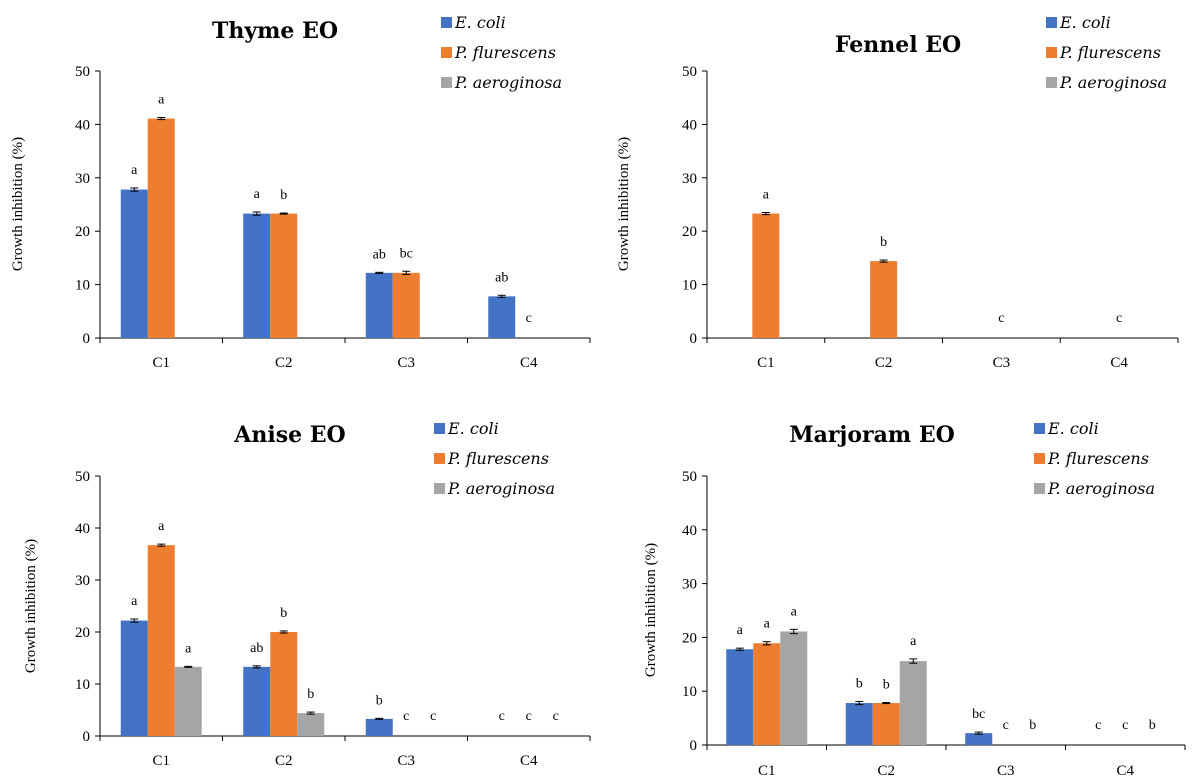 This screenshot has width=1193, height=778. I want to click on marjoram-eo-y-tick-label: 50, so click(689, 477).